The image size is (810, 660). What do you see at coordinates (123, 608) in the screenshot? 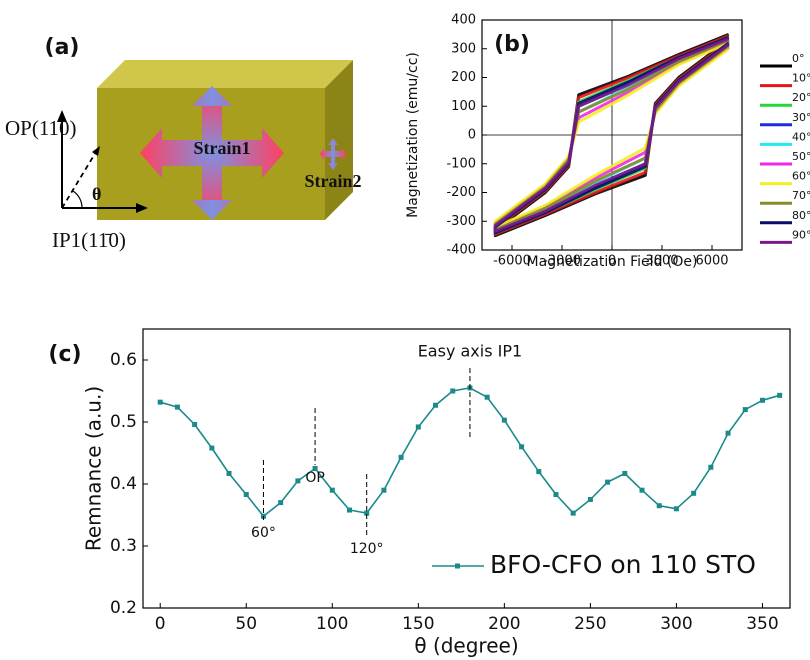
I see `y-tick-label: 0.2` at bounding box center [123, 608].